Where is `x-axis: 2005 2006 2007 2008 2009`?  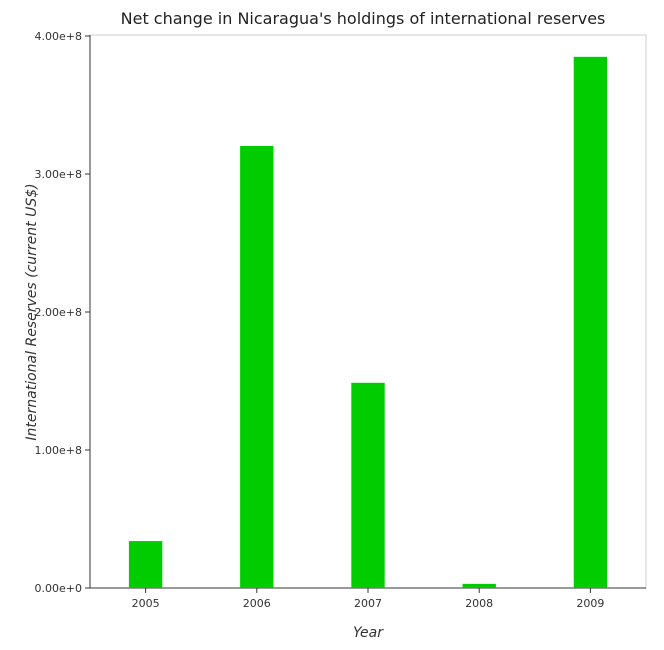
x-axis: 2005 2006 2007 2008 2009 is located at coordinates (368, 598).